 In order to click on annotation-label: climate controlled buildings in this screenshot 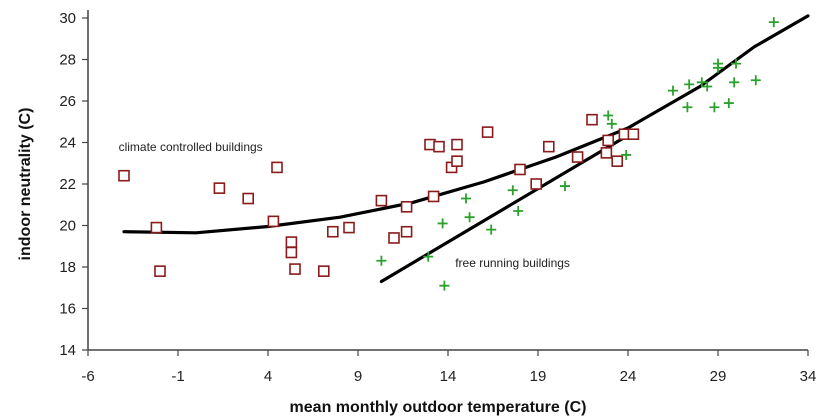, I will do `click(191, 147)`.